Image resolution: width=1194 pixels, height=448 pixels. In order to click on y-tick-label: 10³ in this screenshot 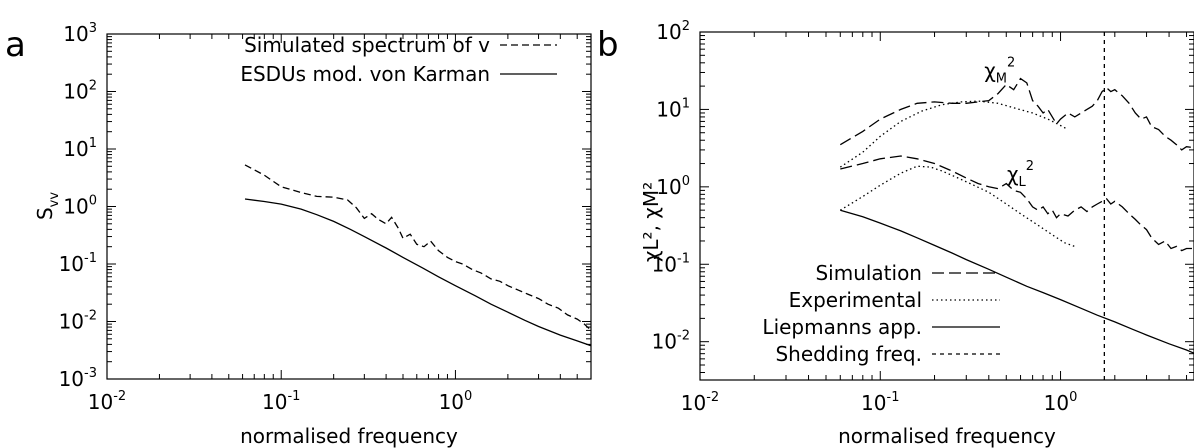, I will do `click(80, 33)`.